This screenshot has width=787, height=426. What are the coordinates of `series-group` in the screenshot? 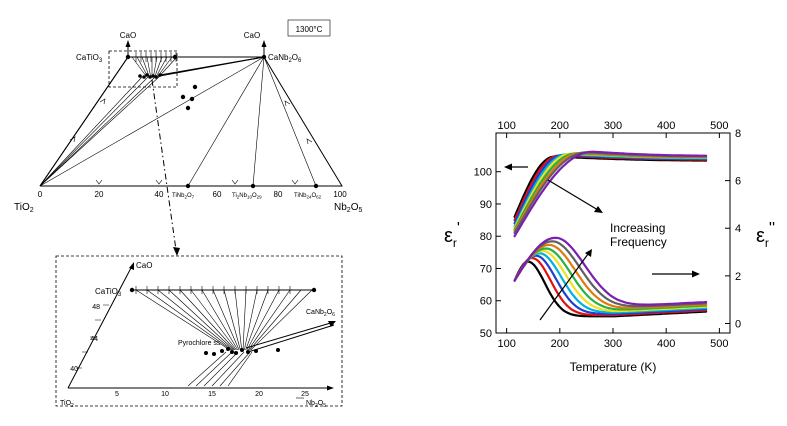 It's located at (610, 234).